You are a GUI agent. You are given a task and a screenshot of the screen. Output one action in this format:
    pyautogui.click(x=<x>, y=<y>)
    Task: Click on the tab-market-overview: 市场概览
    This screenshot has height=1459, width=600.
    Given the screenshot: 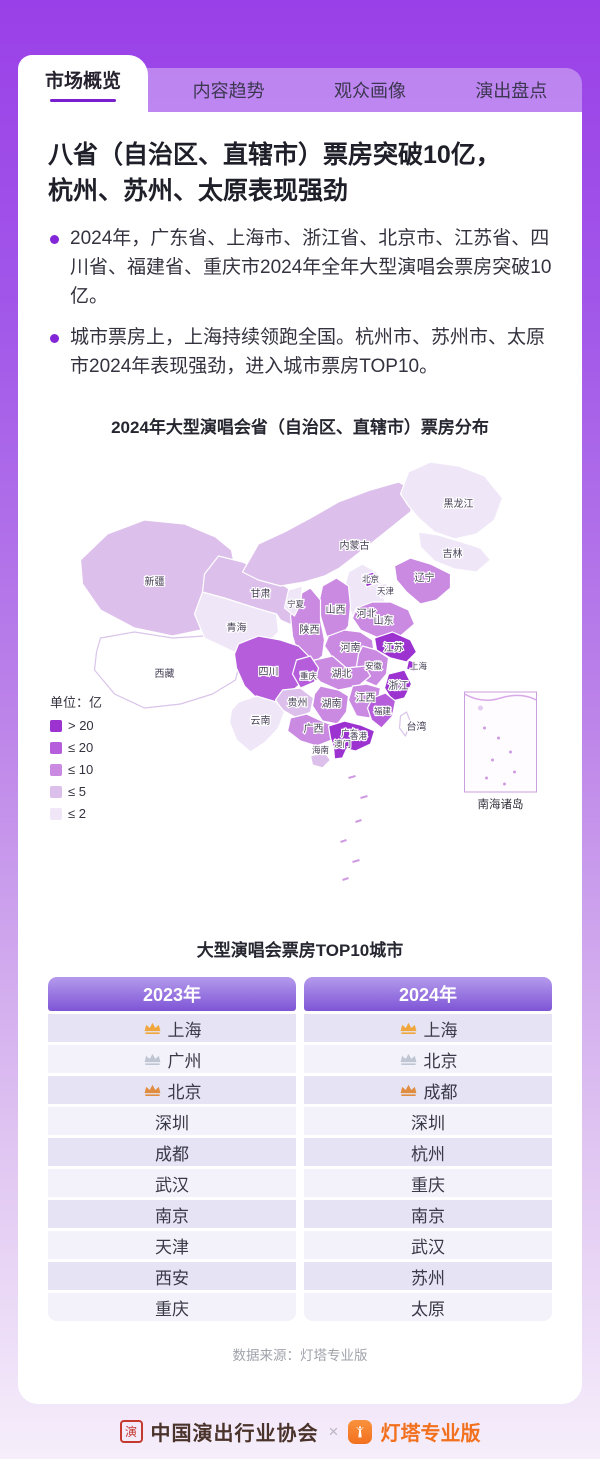 What is the action you would take?
    pyautogui.click(x=83, y=83)
    